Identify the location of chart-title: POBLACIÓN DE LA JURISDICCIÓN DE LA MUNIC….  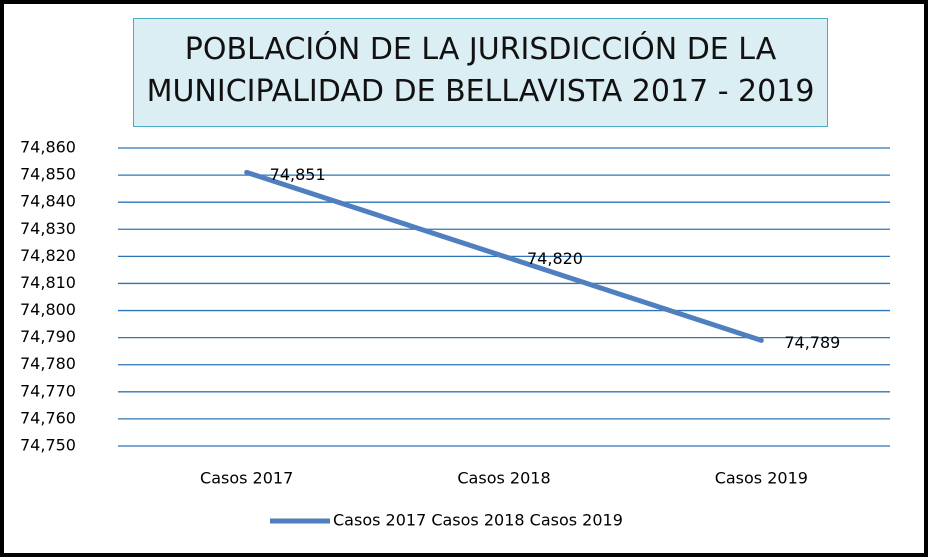
(480, 72).